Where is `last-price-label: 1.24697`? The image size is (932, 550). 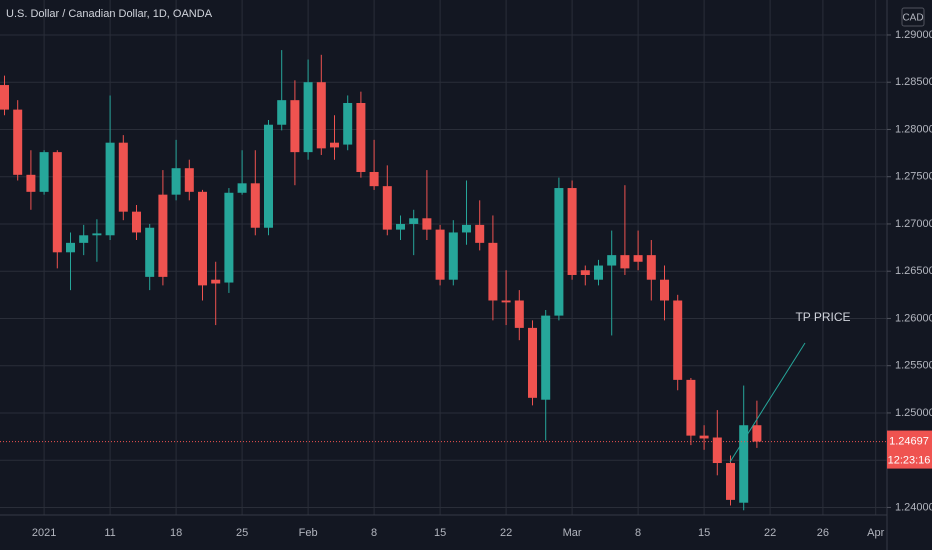 last-price-label: 1.24697 is located at coordinates (909, 441).